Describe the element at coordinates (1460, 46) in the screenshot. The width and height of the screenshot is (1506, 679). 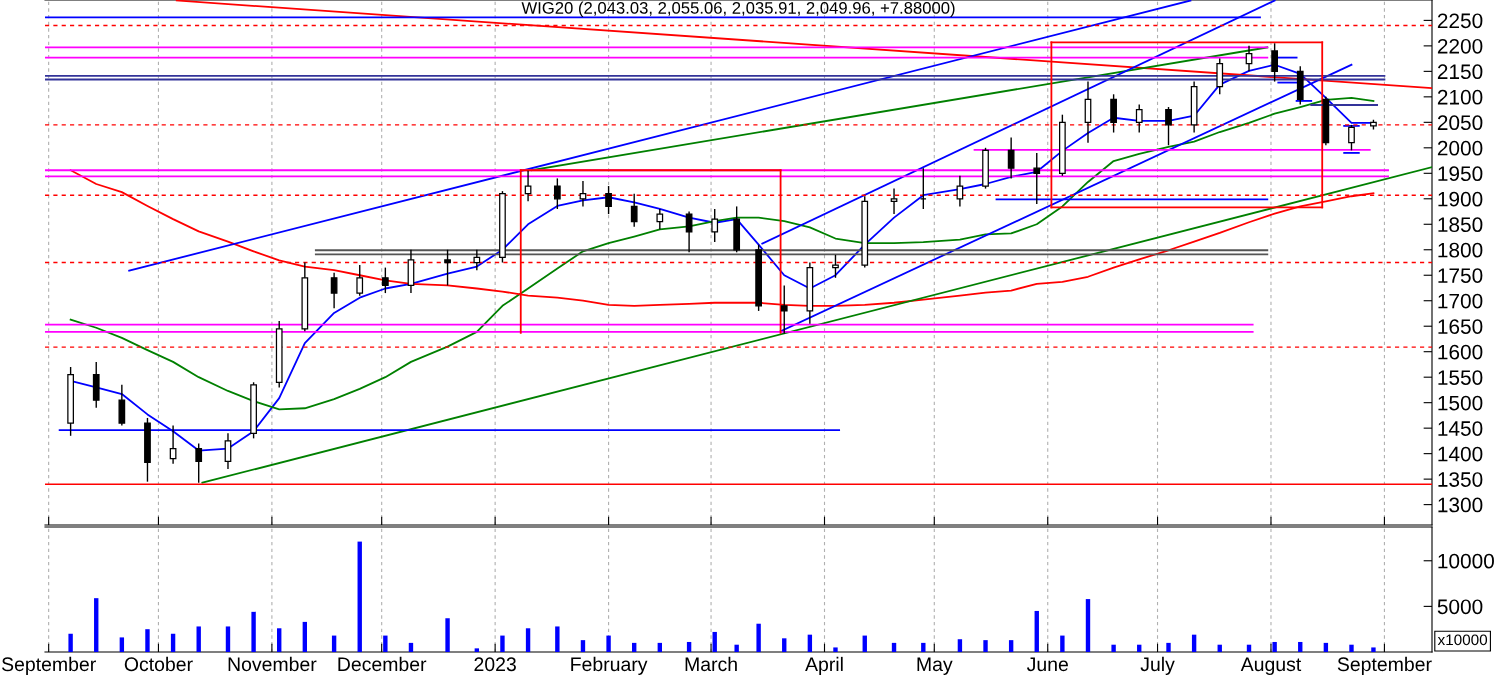
I see `y-tick-label: 2200` at that location.